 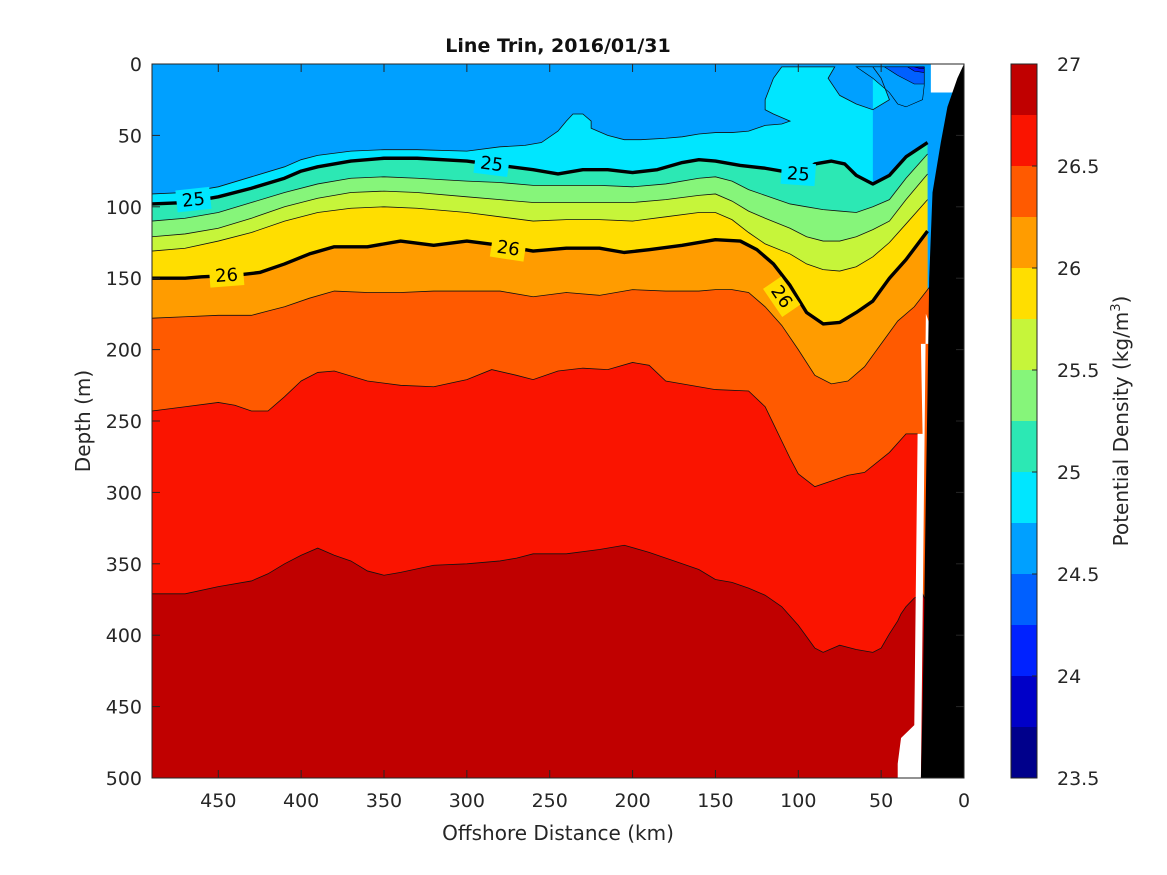 I want to click on x-tick-label: 250, so click(x=550, y=801).